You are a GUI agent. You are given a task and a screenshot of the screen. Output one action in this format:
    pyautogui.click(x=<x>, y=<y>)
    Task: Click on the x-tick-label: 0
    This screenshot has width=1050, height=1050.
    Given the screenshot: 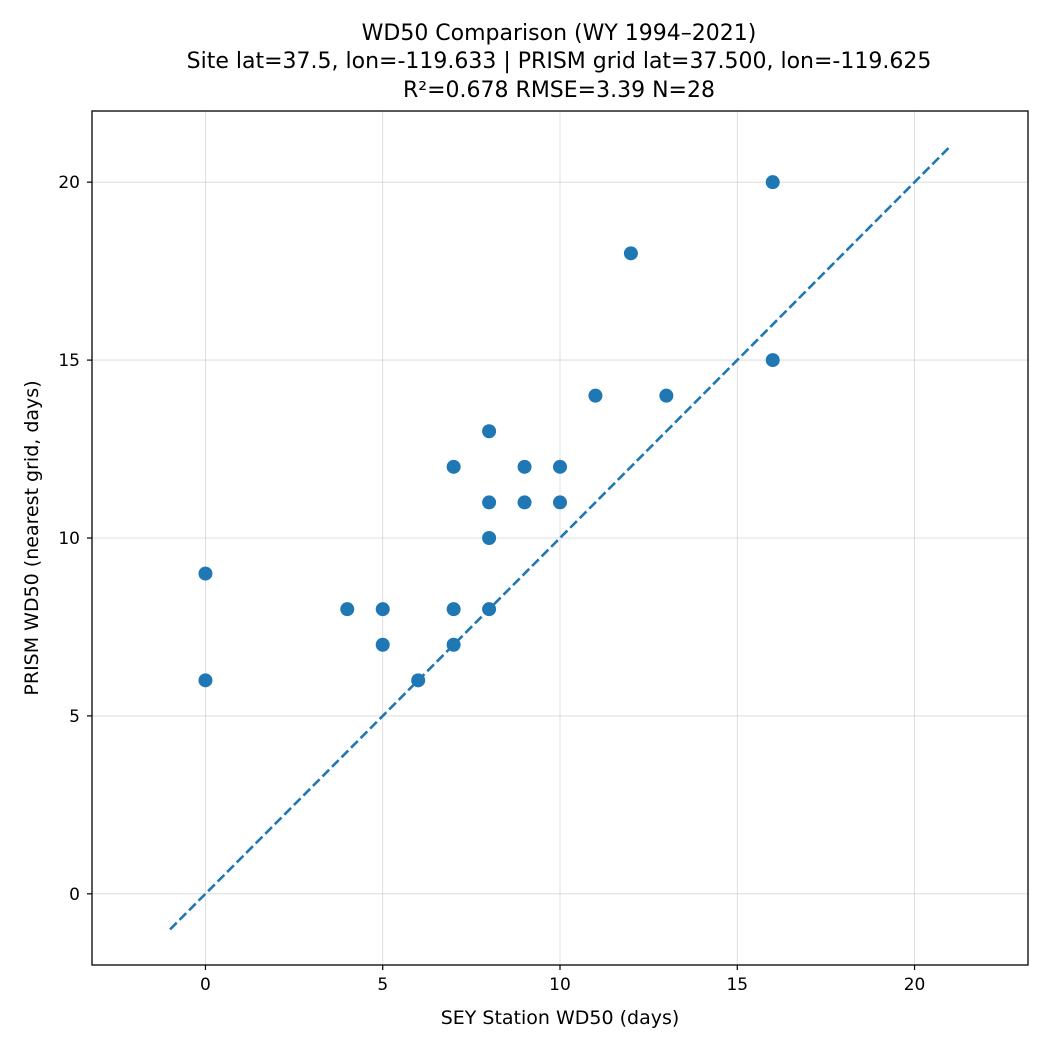 What is the action you would take?
    pyautogui.click(x=205, y=985)
    